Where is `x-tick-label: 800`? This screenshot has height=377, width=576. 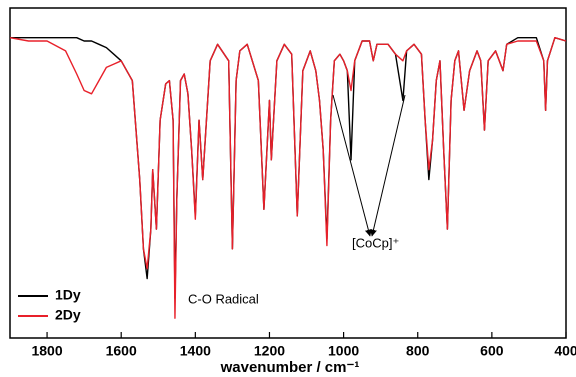
x-tick-label: 800 is located at coordinates (418, 351).